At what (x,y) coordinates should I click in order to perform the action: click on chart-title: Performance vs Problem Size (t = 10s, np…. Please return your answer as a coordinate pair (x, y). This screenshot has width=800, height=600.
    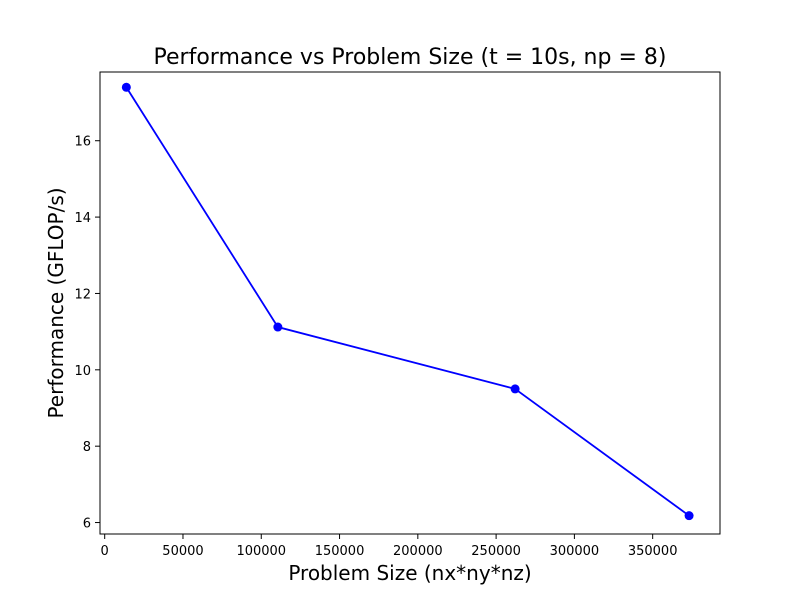
    Looking at the image, I should click on (410, 57).